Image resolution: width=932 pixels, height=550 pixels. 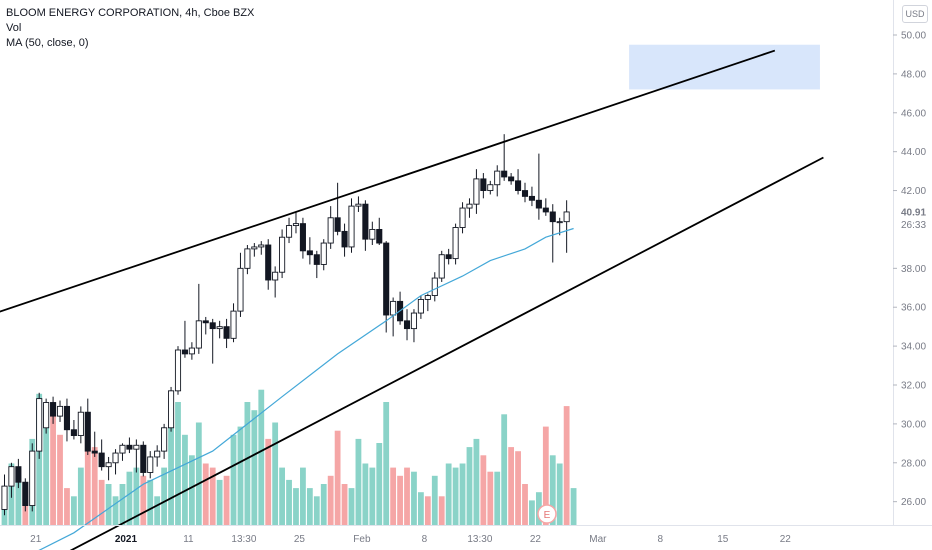 What do you see at coordinates (536, 539) in the screenshot?
I see `time-tick-label: 22` at bounding box center [536, 539].